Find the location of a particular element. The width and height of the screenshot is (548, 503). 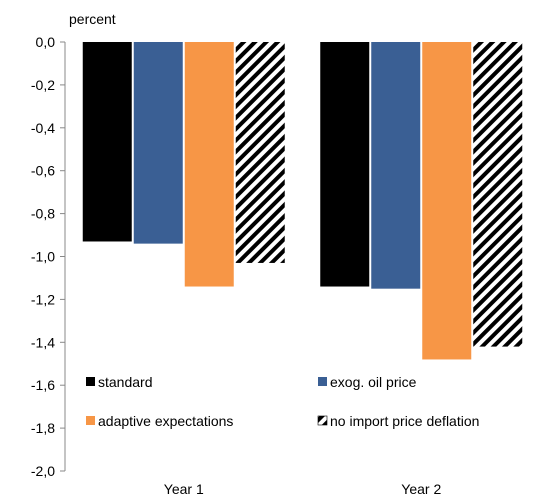

y-tick-label: -1,2 is located at coordinates (43, 299).